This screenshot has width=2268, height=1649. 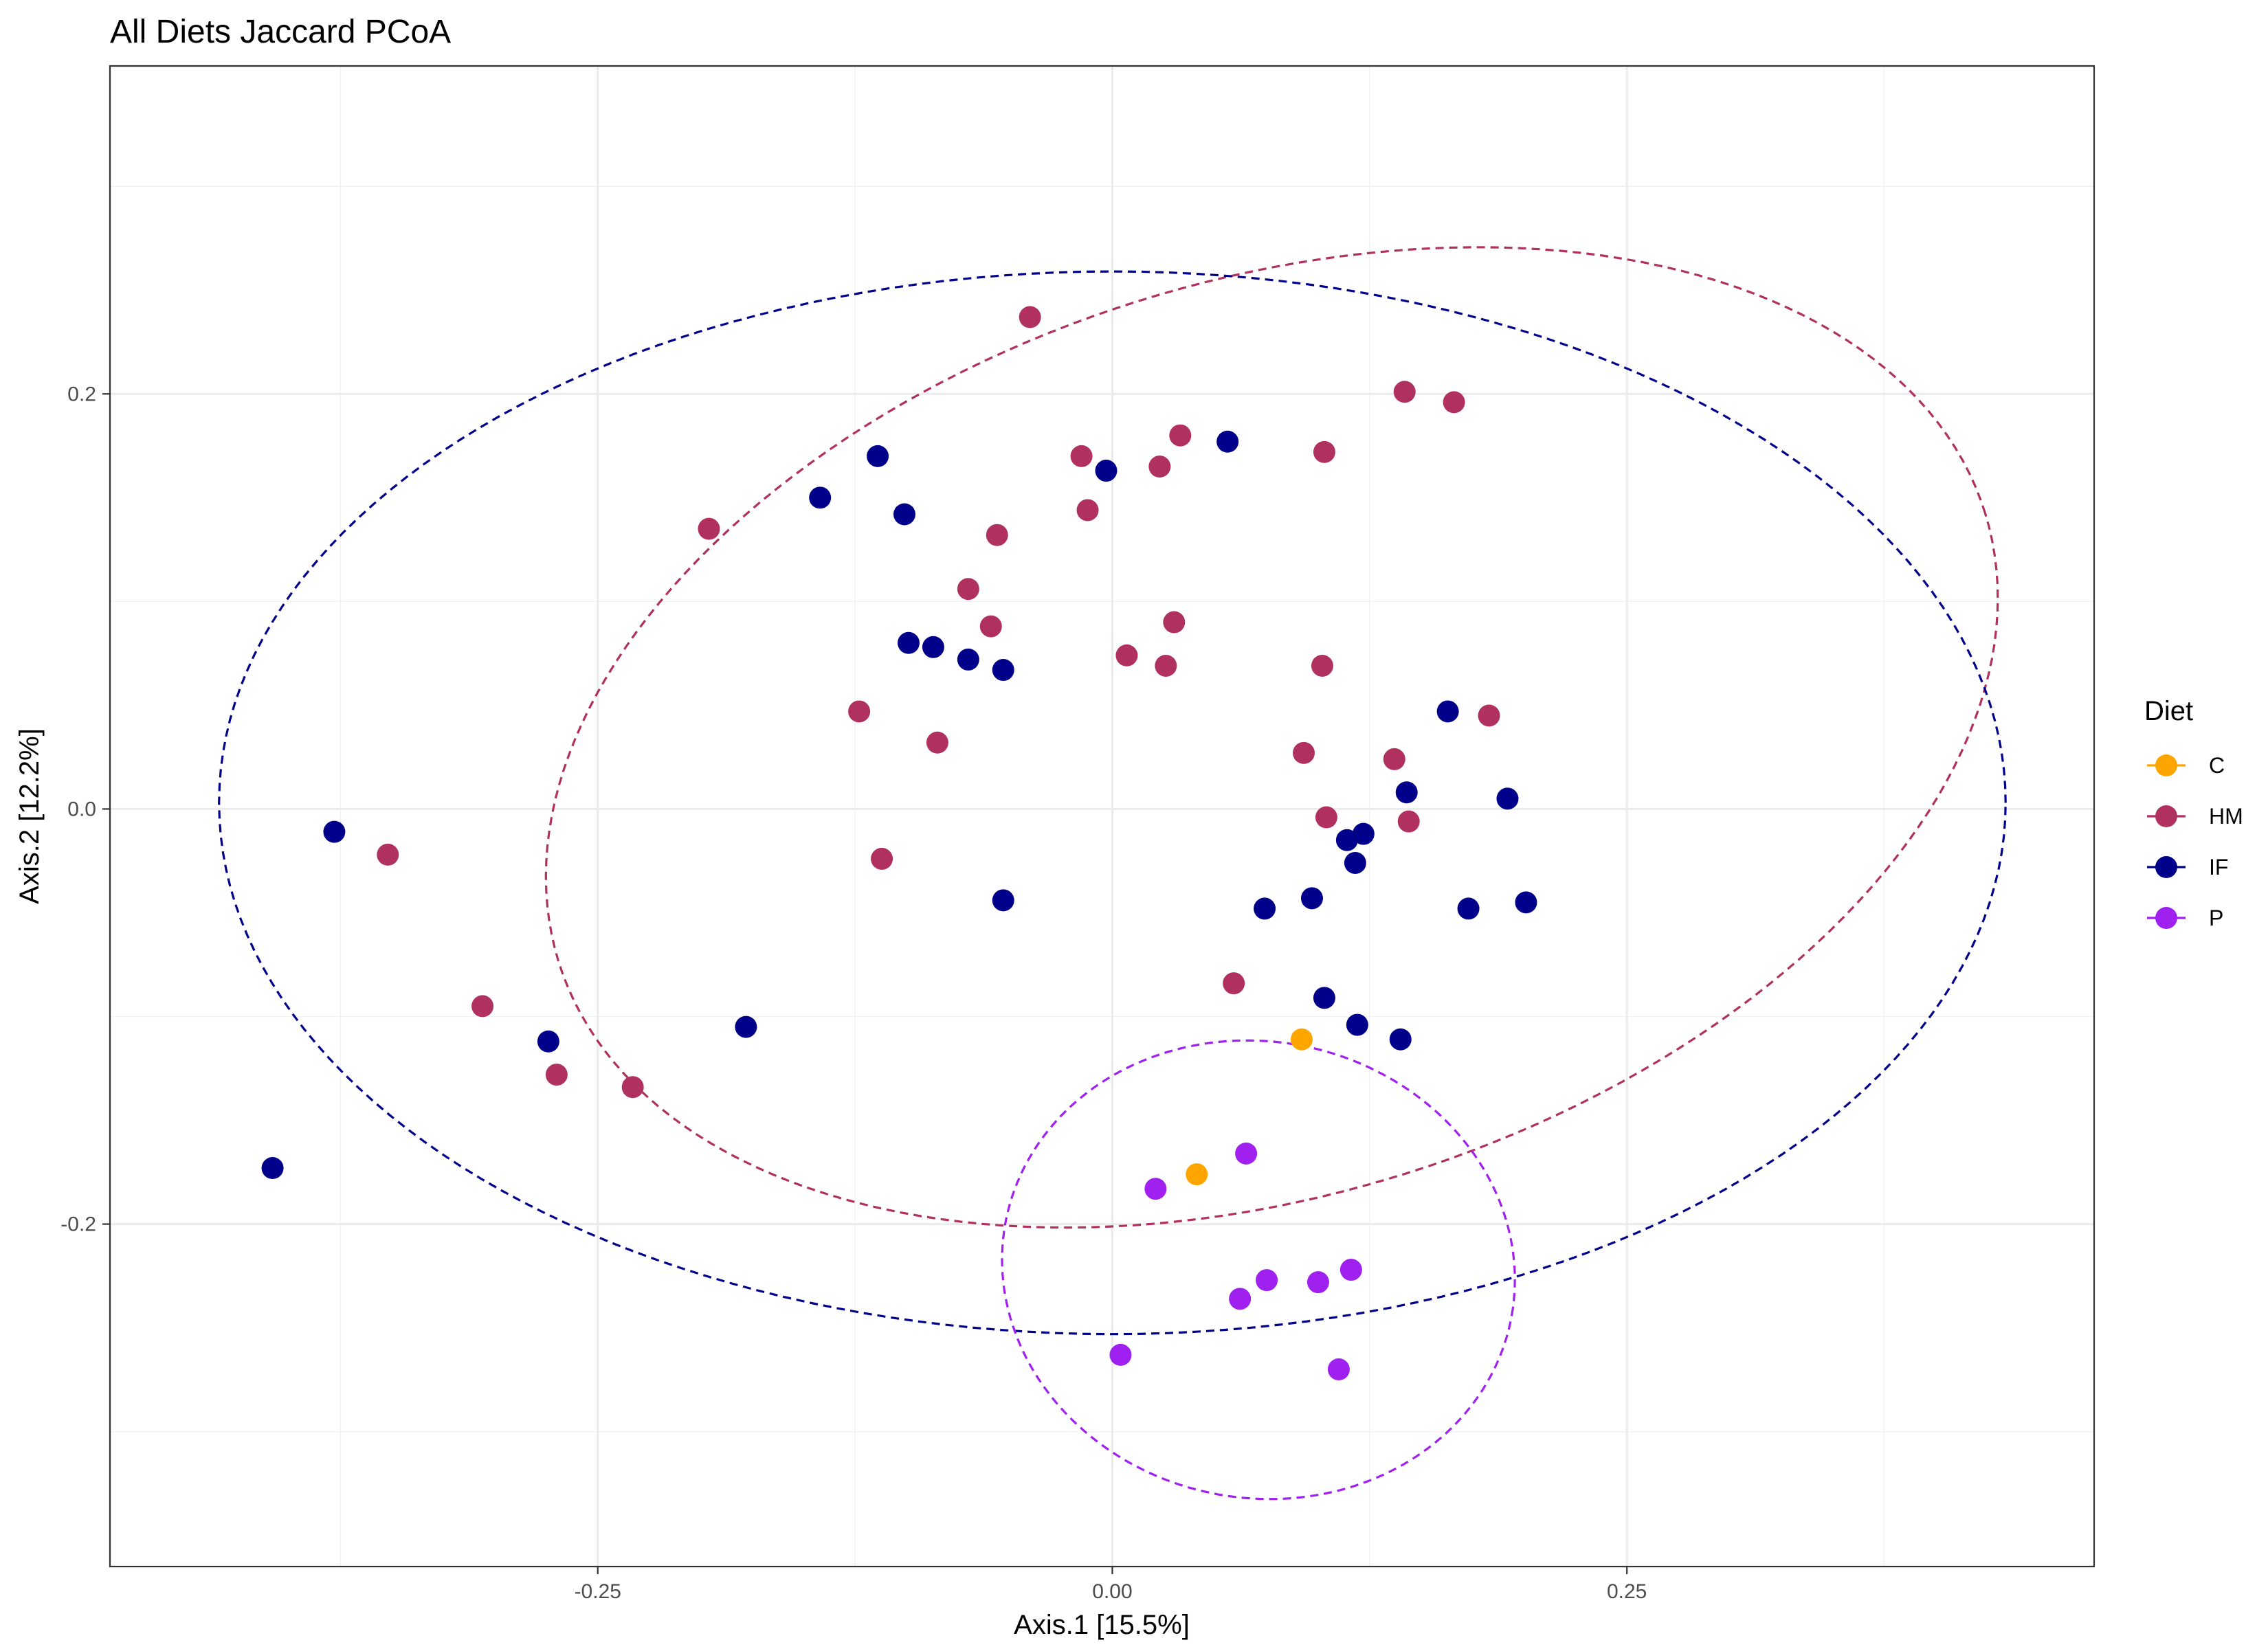 I want to click on legend-item-IF: IF, so click(x=2187, y=867).